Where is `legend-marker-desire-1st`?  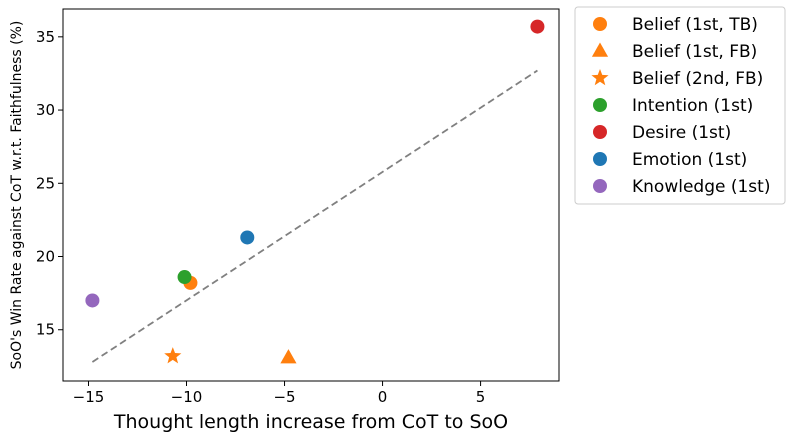 legend-marker-desire-1st is located at coordinates (600, 132).